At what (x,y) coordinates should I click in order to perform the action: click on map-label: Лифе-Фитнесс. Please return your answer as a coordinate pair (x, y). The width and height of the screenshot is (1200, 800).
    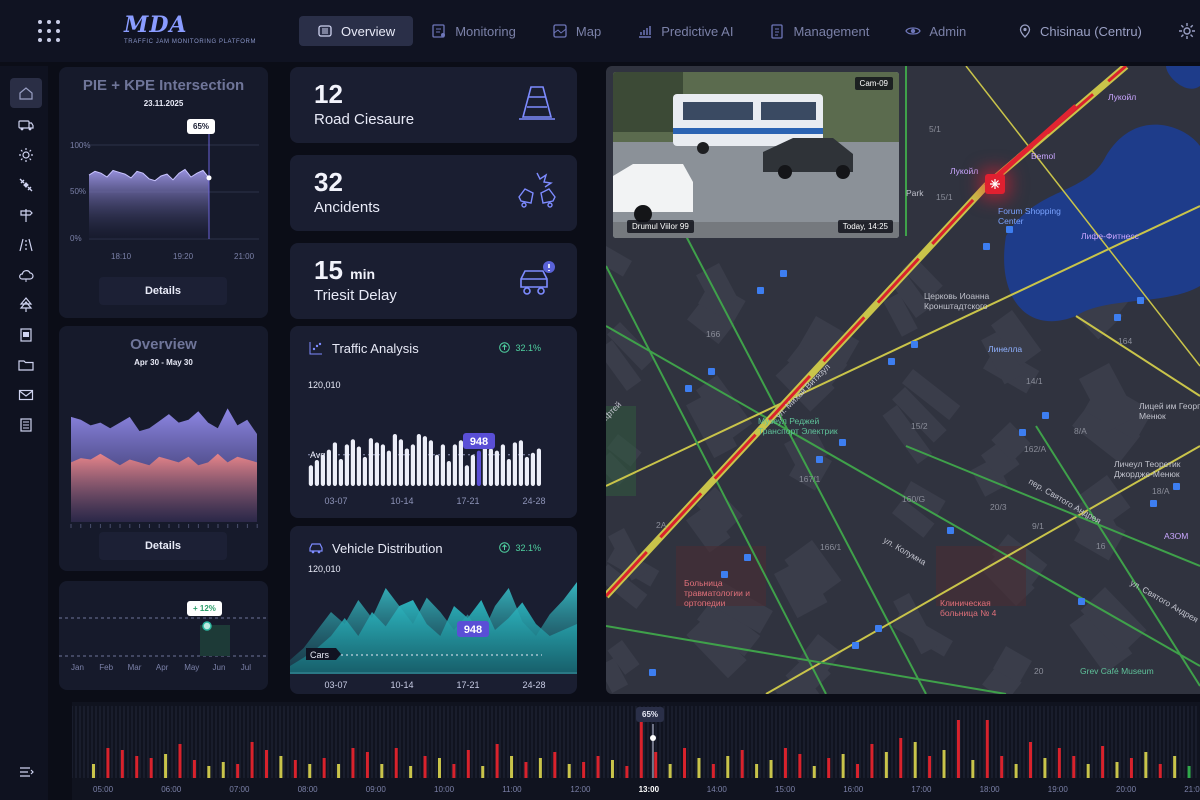
    Looking at the image, I should click on (1110, 236).